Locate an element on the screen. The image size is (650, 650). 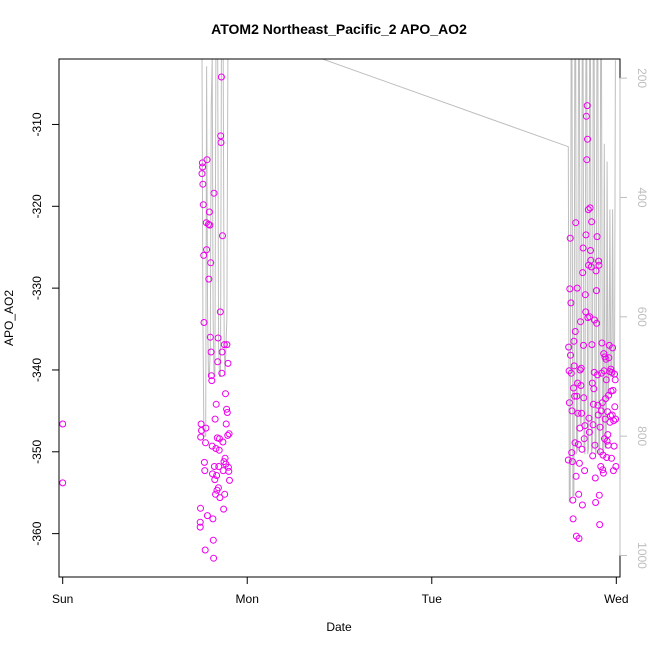
x-axis: Sun Mon Tue Wed is located at coordinates (340, 591).